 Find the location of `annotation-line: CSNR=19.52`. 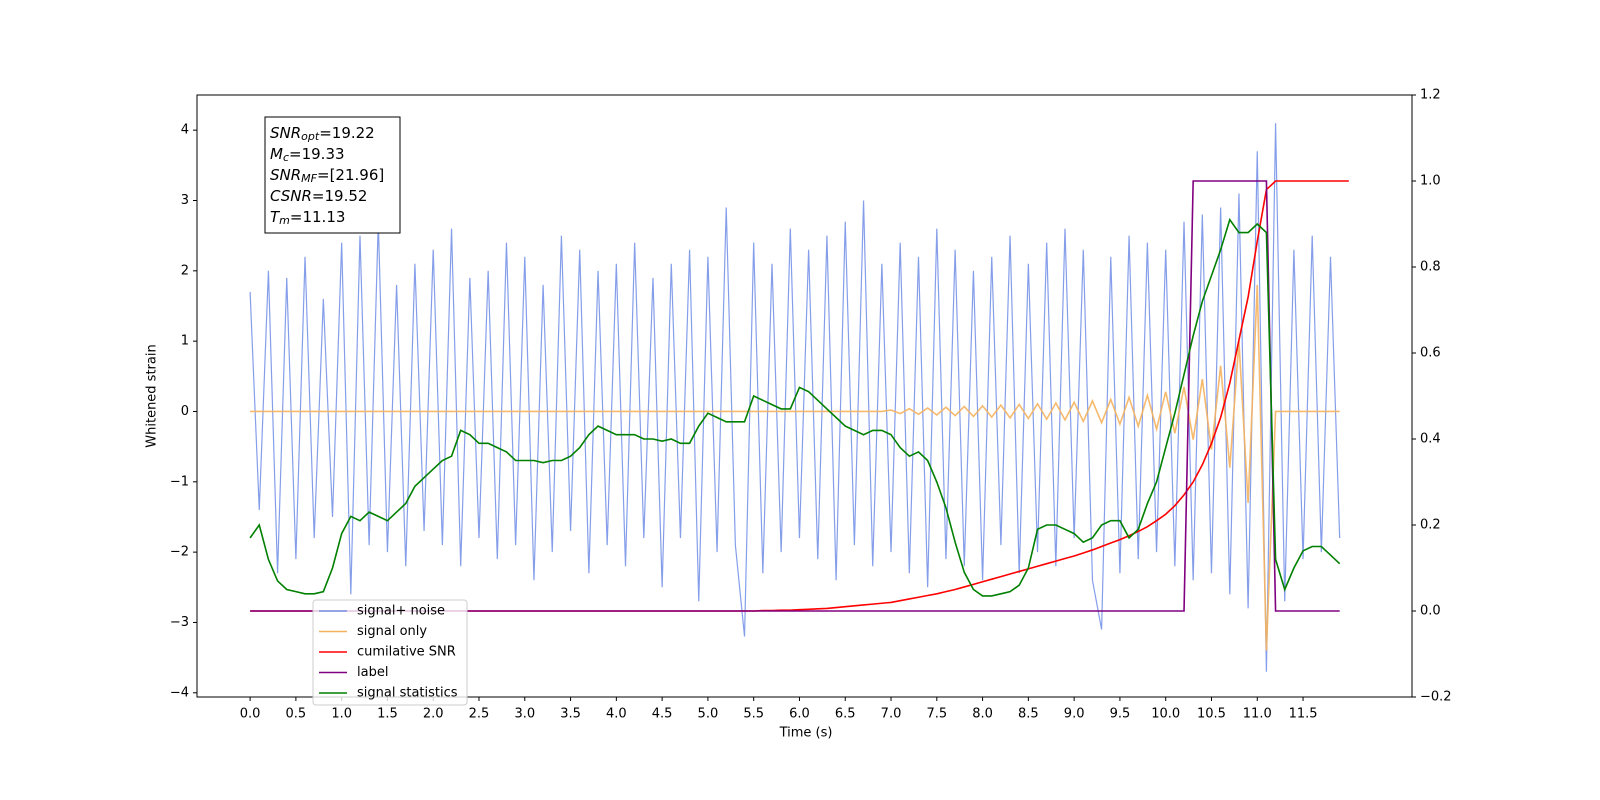

annotation-line: CSNR=19.52 is located at coordinates (318, 196).